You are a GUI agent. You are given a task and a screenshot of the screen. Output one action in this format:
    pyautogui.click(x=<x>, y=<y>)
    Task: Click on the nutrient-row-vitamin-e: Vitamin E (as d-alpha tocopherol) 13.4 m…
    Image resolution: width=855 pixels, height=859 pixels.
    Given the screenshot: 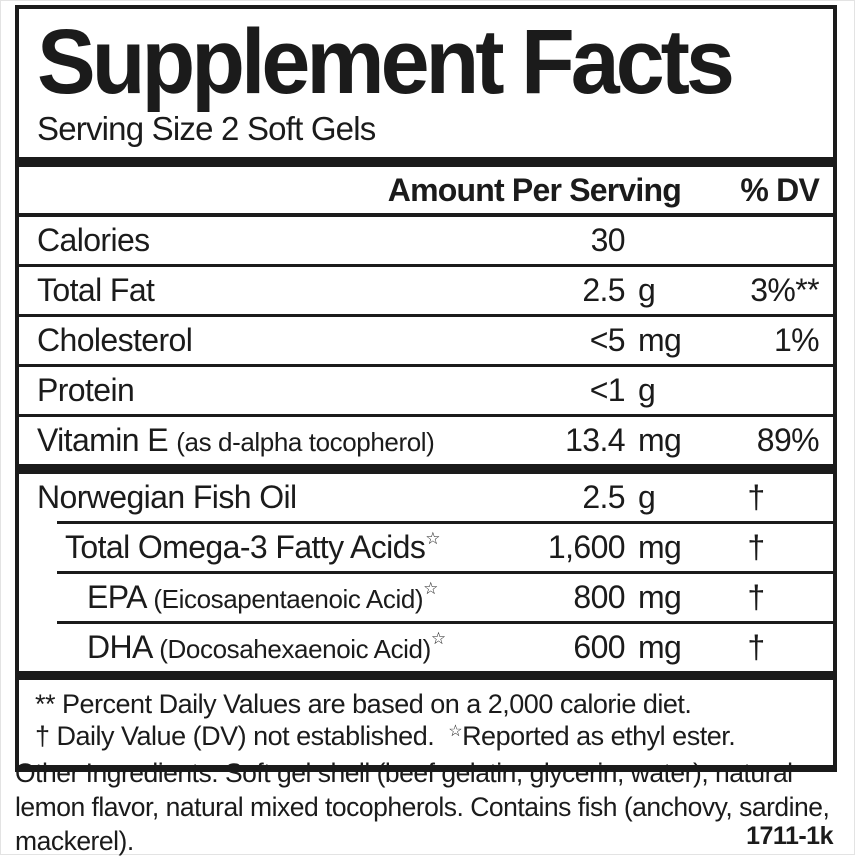 What is the action you would take?
    pyautogui.click(x=426, y=440)
    